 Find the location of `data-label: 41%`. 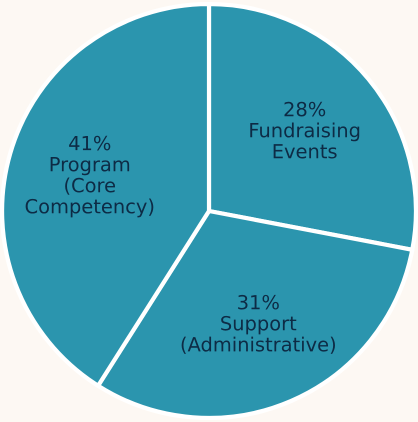

data-label: 41% is located at coordinates (89, 143).